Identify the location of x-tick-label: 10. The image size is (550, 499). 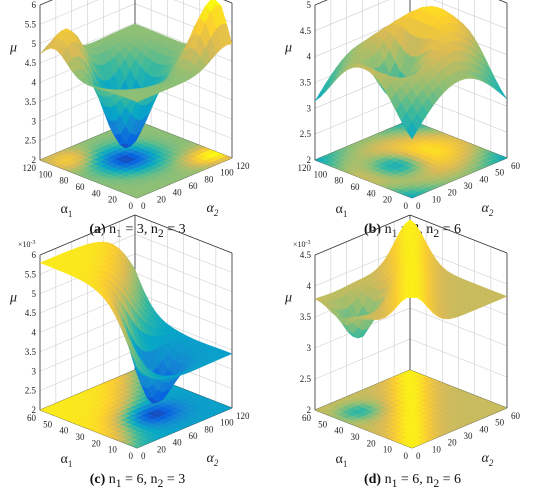
(113, 450).